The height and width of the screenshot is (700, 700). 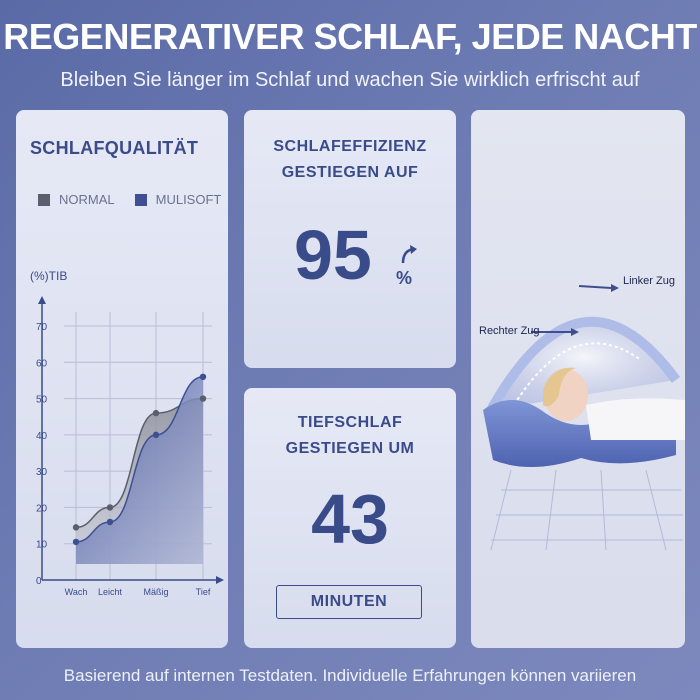 I want to click on pillow-illustration: Linker Zug Rechter Zug, so click(x=582, y=413).